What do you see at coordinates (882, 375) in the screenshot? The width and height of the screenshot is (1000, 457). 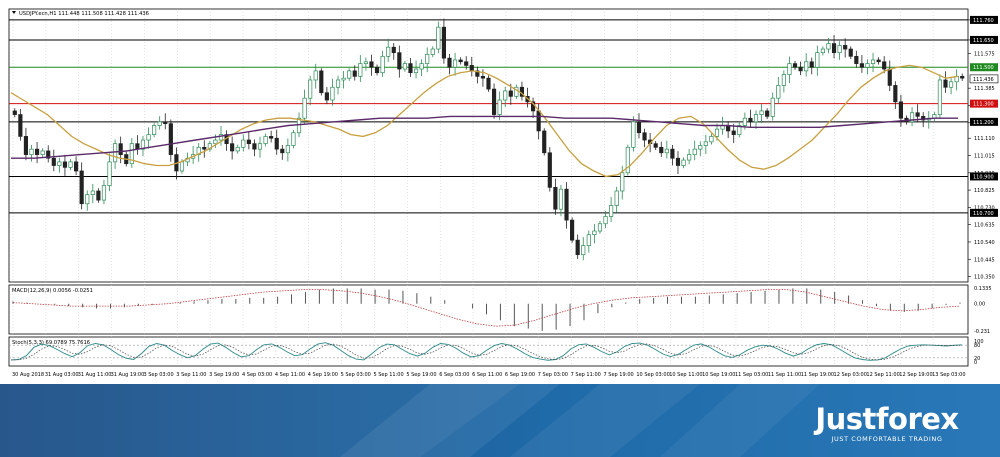 I see `x-tick-label-26: 12 Sep 11:00` at bounding box center [882, 375].